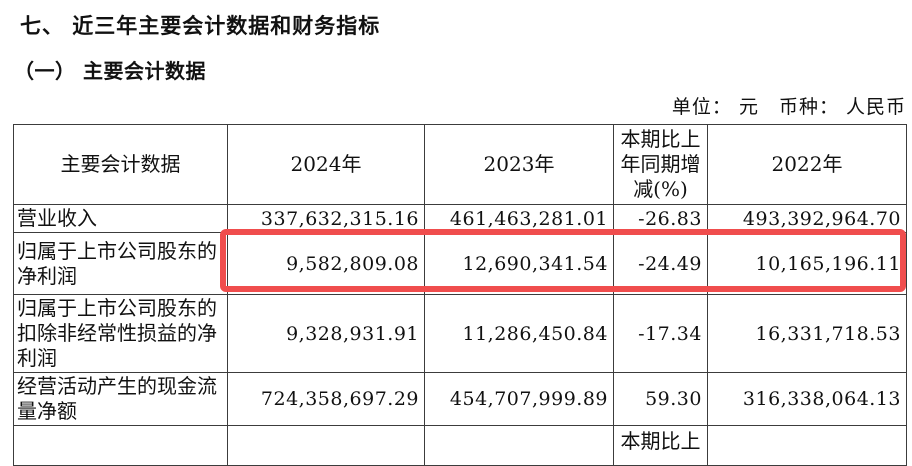 The height and width of the screenshot is (466, 912). What do you see at coordinates (326, 263) in the screenshot?
I see `cell-2024: 9,582,809.08` at bounding box center [326, 263].